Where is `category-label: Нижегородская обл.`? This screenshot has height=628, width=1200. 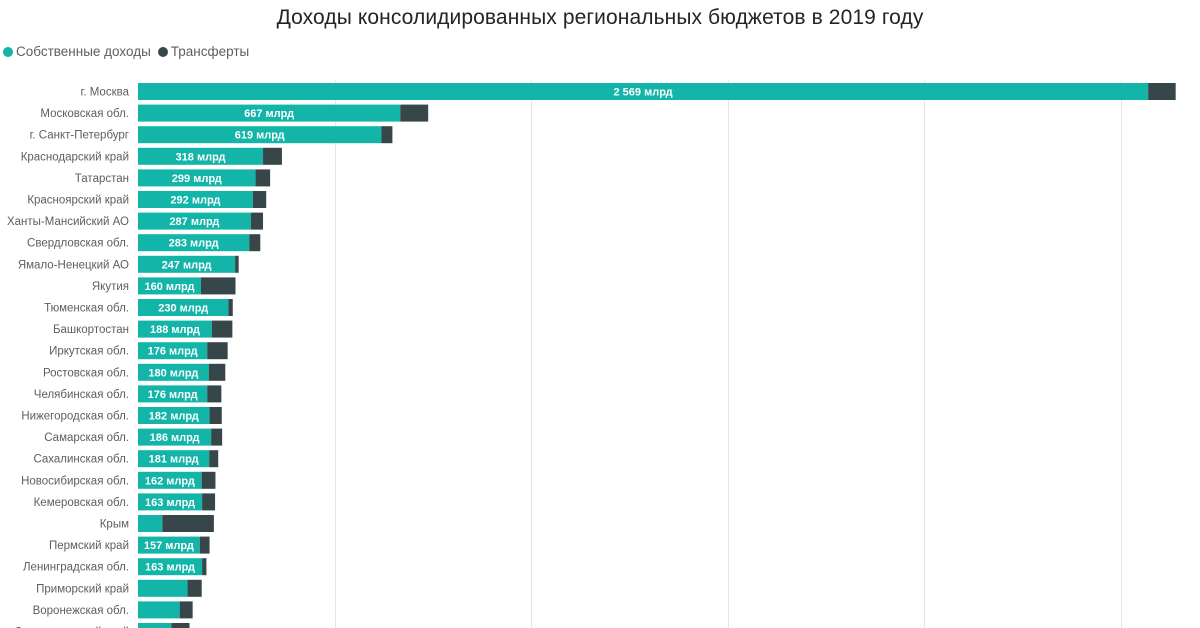 category-label: Нижегородская обл. is located at coordinates (75, 417).